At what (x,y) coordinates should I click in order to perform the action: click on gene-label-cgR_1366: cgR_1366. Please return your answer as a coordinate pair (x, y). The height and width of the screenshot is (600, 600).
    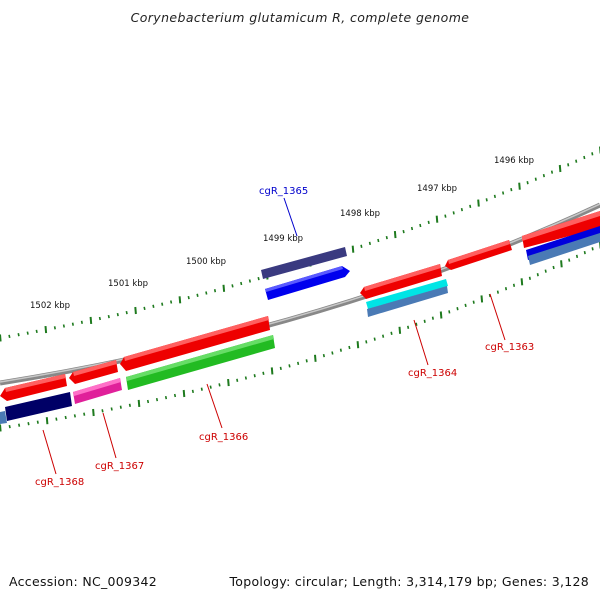
    Looking at the image, I should click on (223, 437).